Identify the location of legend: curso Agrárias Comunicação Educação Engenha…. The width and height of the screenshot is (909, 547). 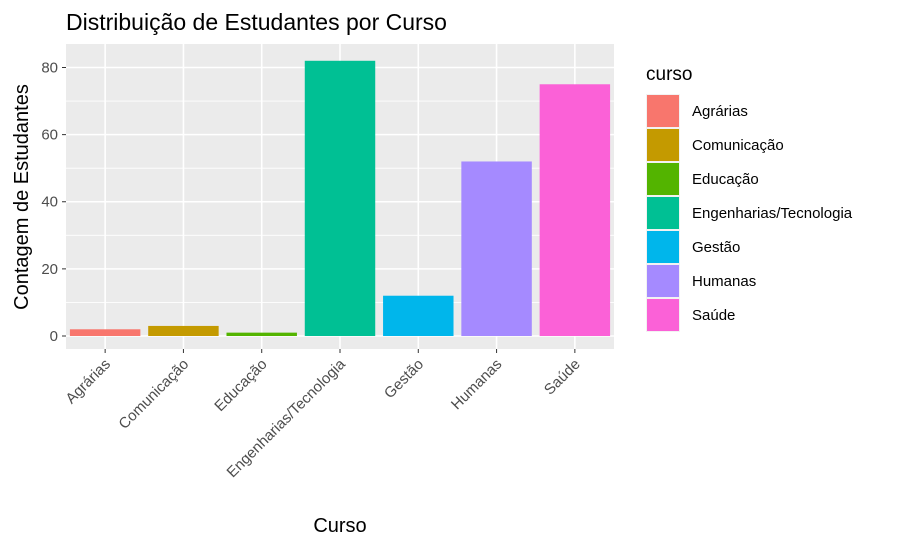
(749, 198).